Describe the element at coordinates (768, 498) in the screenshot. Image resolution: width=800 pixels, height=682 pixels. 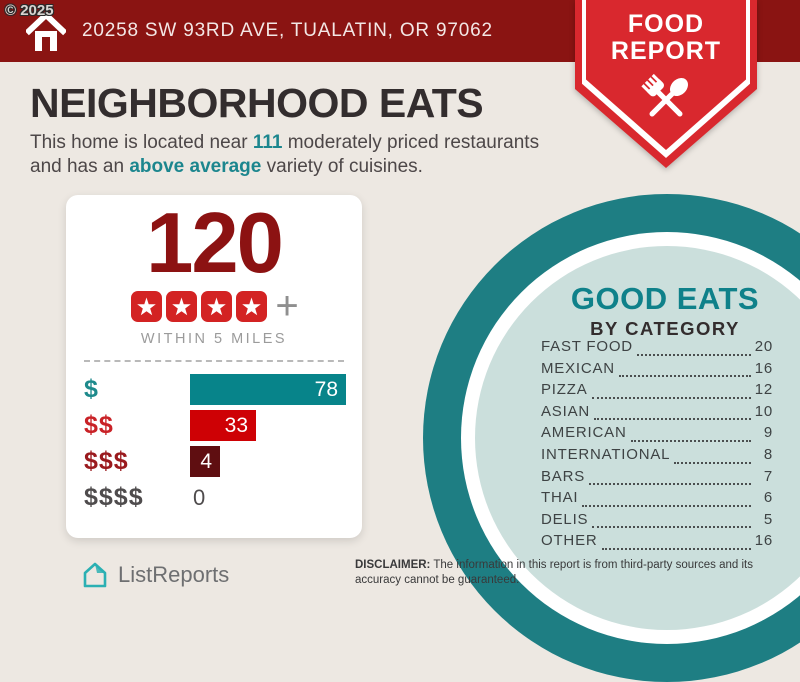
I see `category-value: 6` at that location.